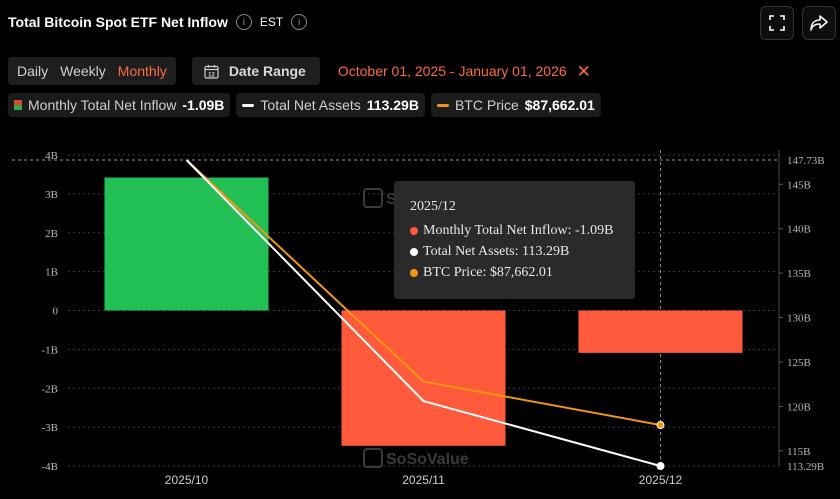 The width and height of the screenshot is (840, 499). I want to click on share-button, so click(819, 23).